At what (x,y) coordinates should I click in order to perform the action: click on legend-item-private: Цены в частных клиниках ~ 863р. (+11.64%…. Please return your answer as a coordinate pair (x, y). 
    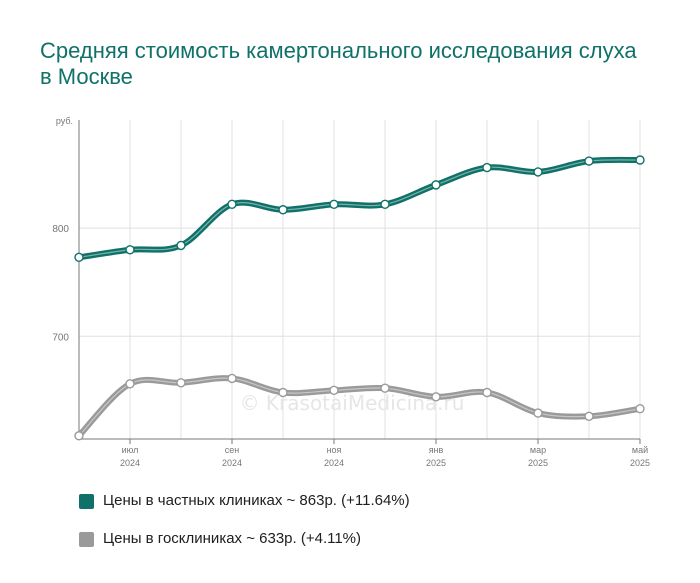
    Looking at the image, I should click on (339, 501).